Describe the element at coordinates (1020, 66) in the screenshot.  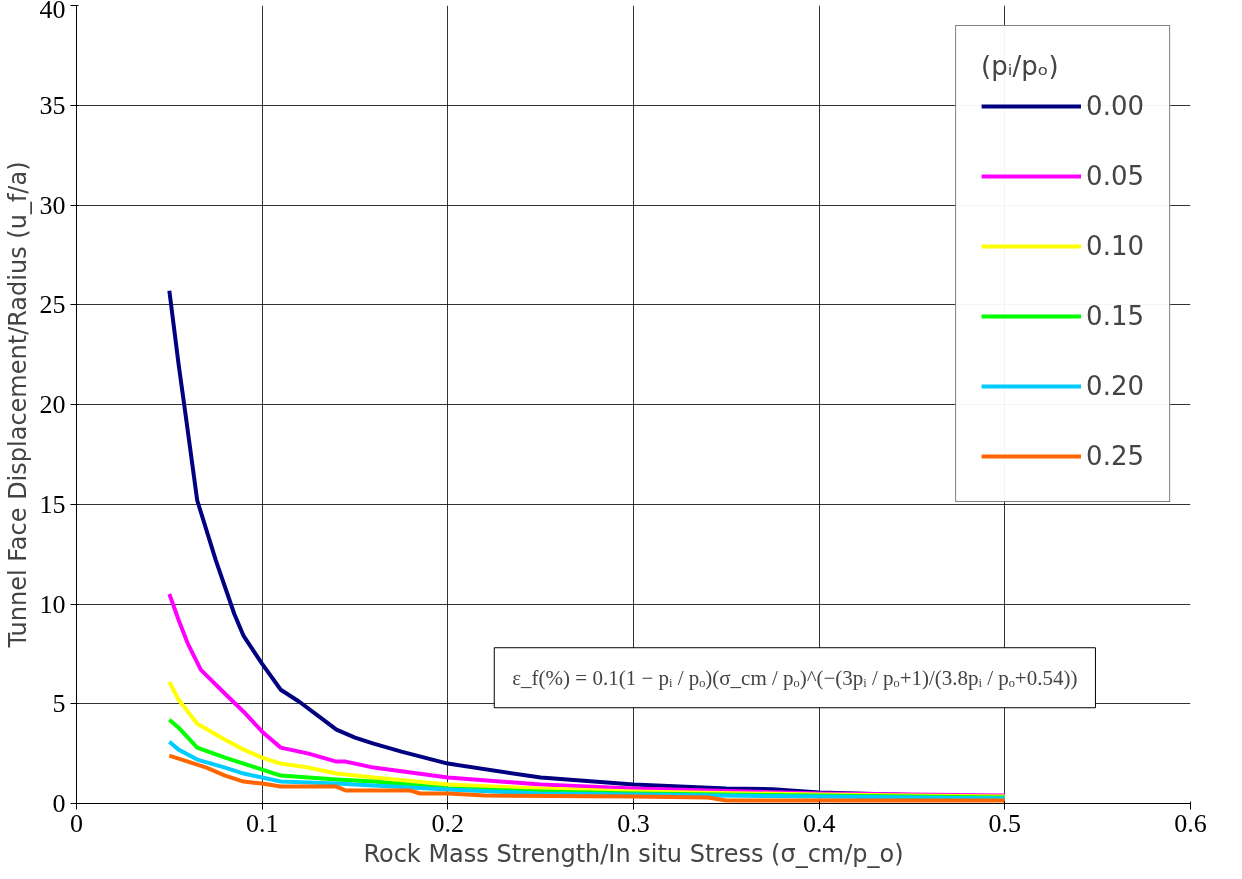
I see `legend-title: (pᵢ/pₒ)` at that location.